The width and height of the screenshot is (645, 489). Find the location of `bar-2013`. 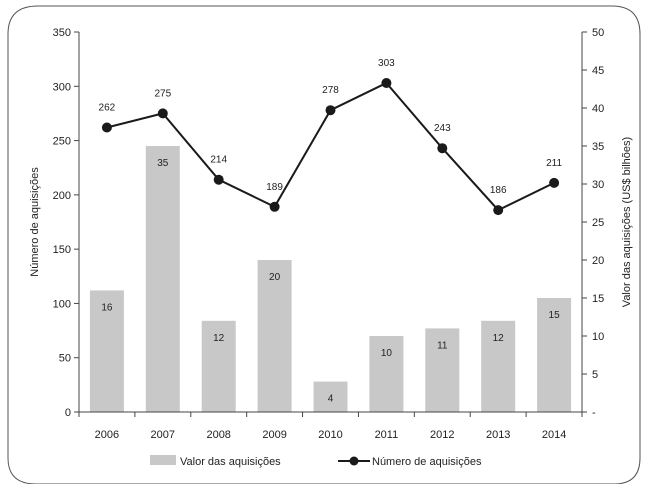

bar-2013 is located at coordinates (498, 366).